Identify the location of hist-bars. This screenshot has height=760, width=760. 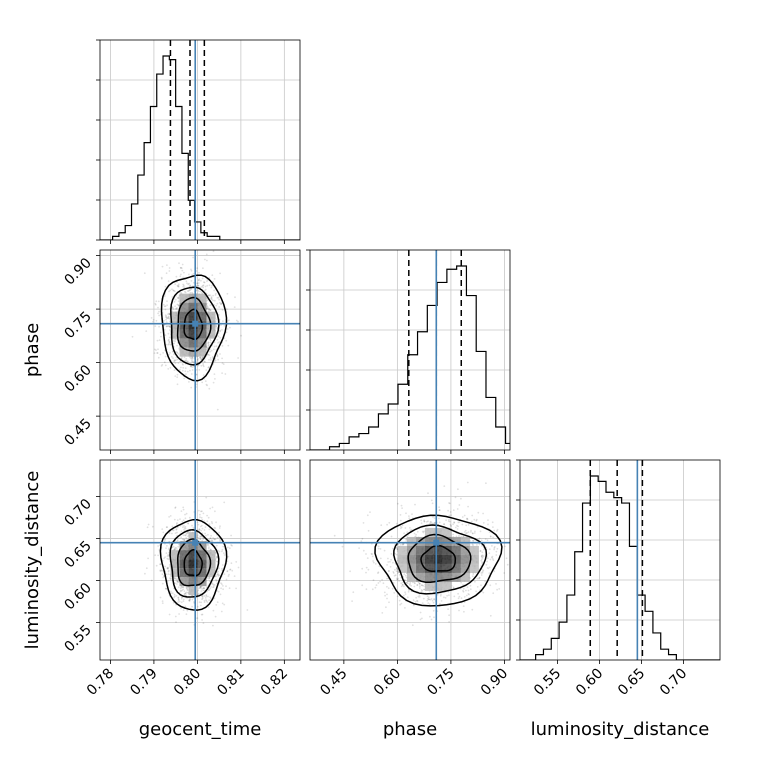
(200, 147).